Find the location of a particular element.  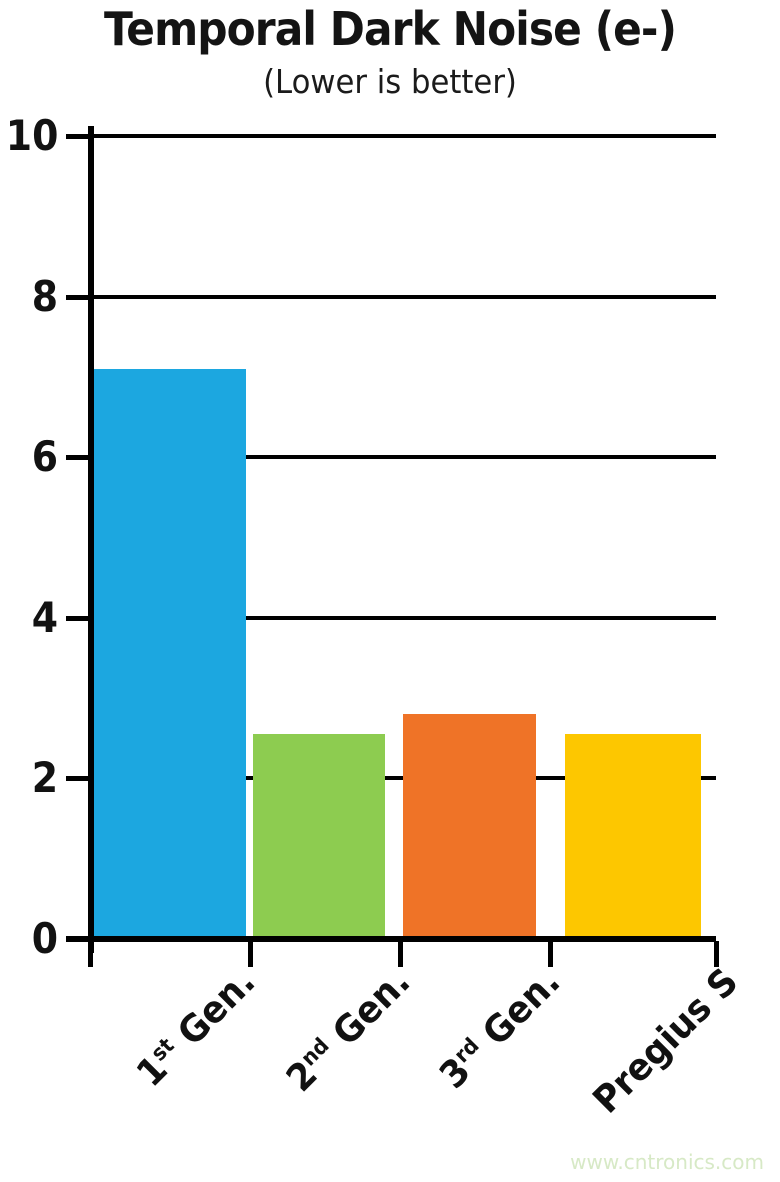

x-axis-label-2: 2nd Gen. is located at coordinates (348, 1029).